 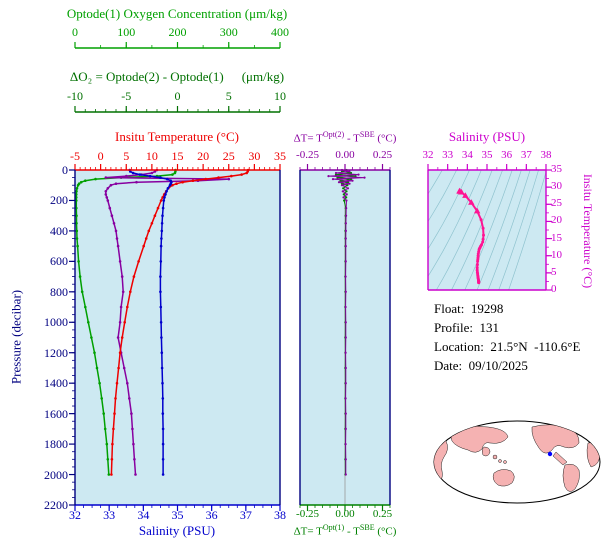 I want to click on delta-o2-axis-title: ΔO₂ = Optode(2) - Optode(1) (μm/kg), so click(x=177, y=76).